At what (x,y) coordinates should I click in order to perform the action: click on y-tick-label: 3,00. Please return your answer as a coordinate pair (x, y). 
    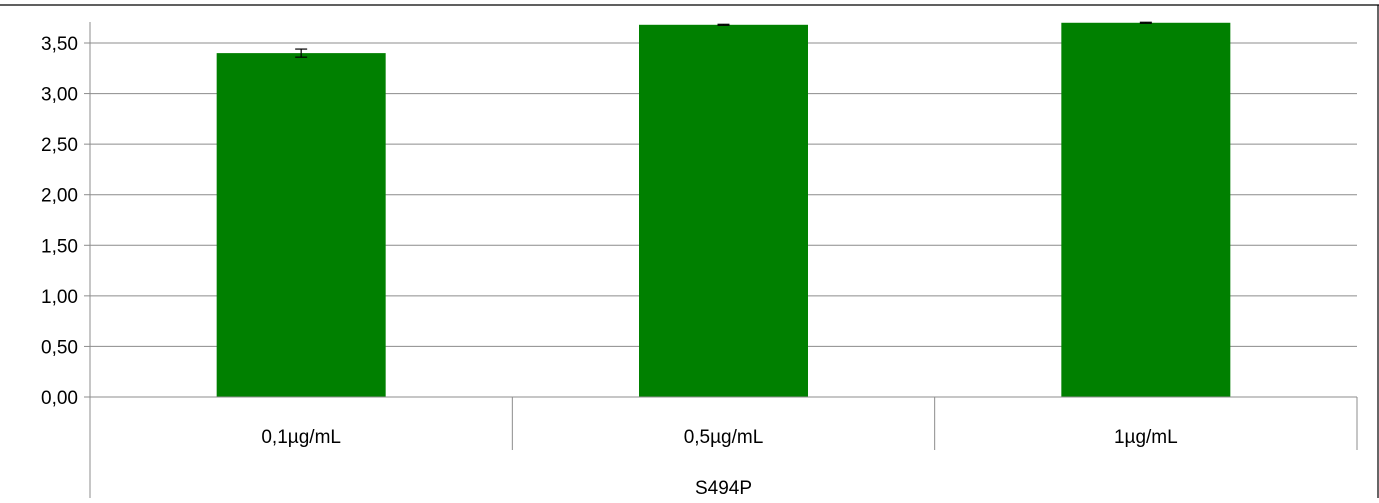
    Looking at the image, I should click on (59, 95).